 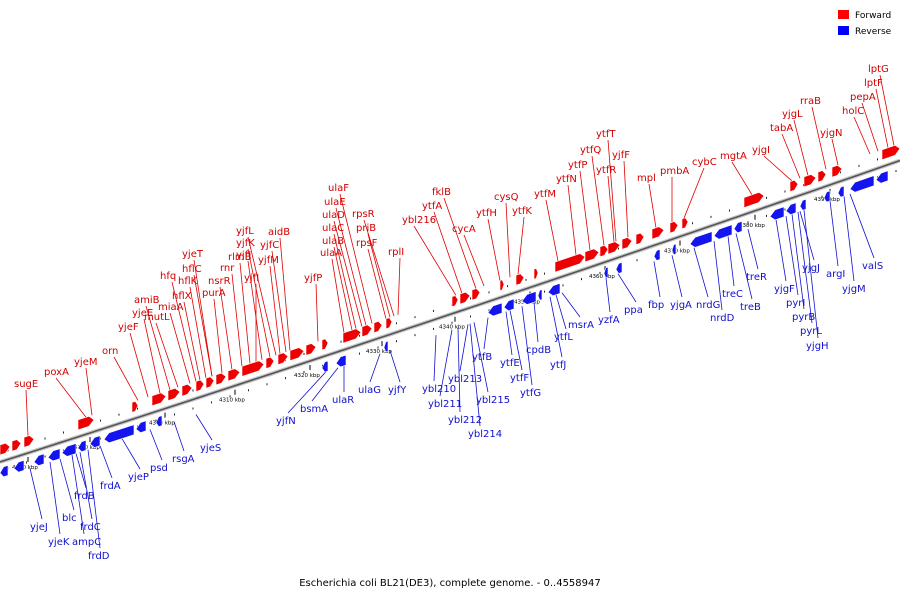 I want to click on gene-label-orn: orn, so click(x=110, y=351).